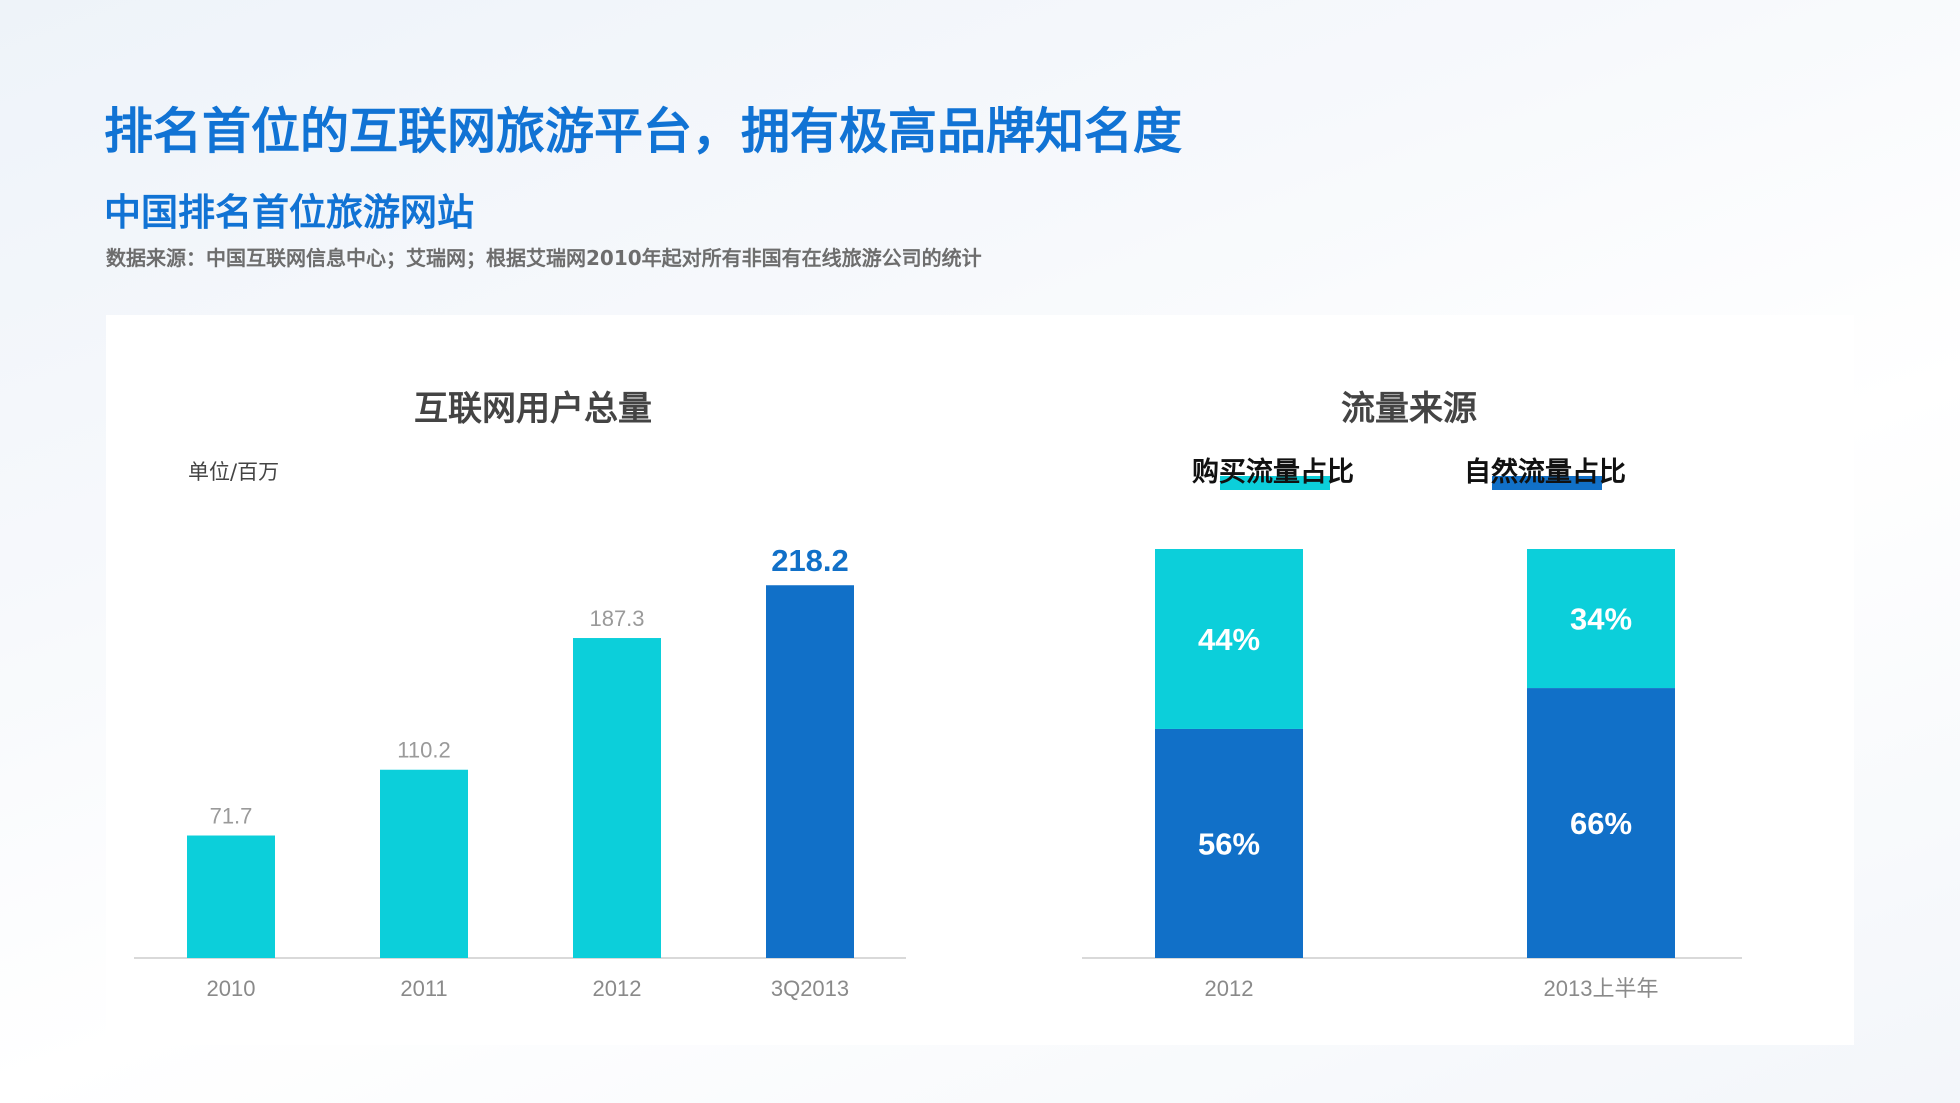 This screenshot has width=1960, height=1103. What do you see at coordinates (423, 988) in the screenshot?
I see `x-tick-label-2011: 2011` at bounding box center [423, 988].